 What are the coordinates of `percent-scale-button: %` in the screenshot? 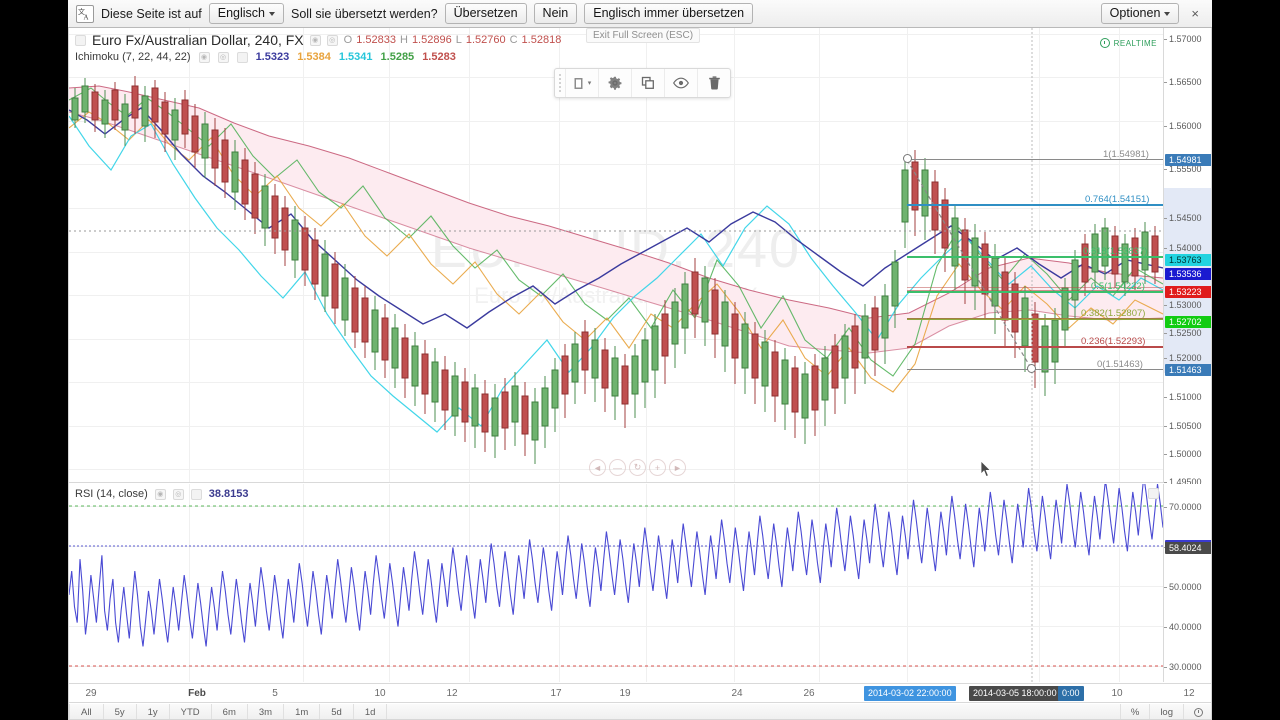 It's located at (1134, 711).